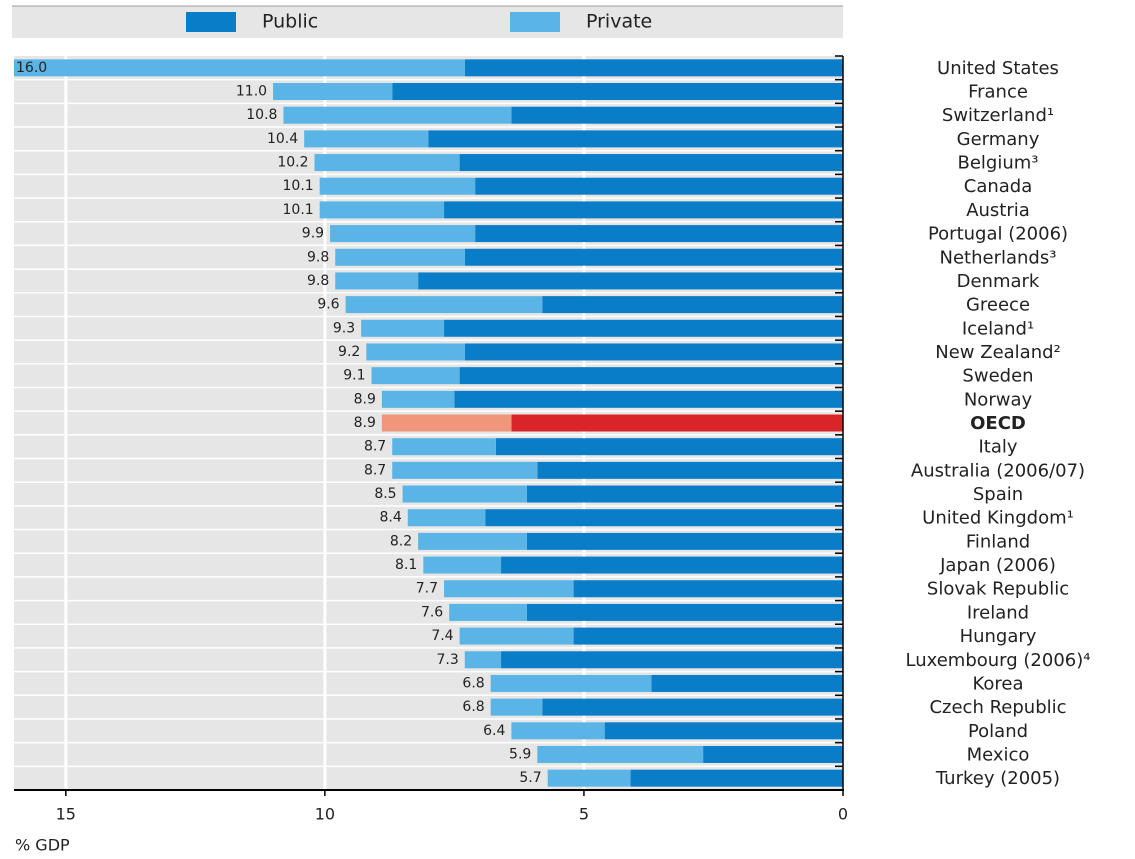  What do you see at coordinates (391, 518) in the screenshot?
I see `total-label: 8.4` at bounding box center [391, 518].